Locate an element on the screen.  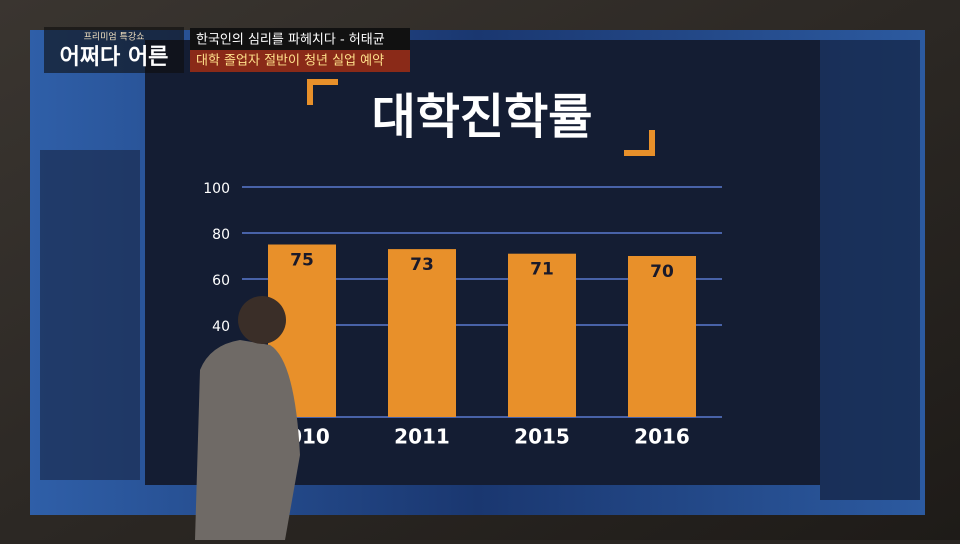
subheadline: 대학 졸업자 절반이 청년 실업 예약 is located at coordinates (290, 61).